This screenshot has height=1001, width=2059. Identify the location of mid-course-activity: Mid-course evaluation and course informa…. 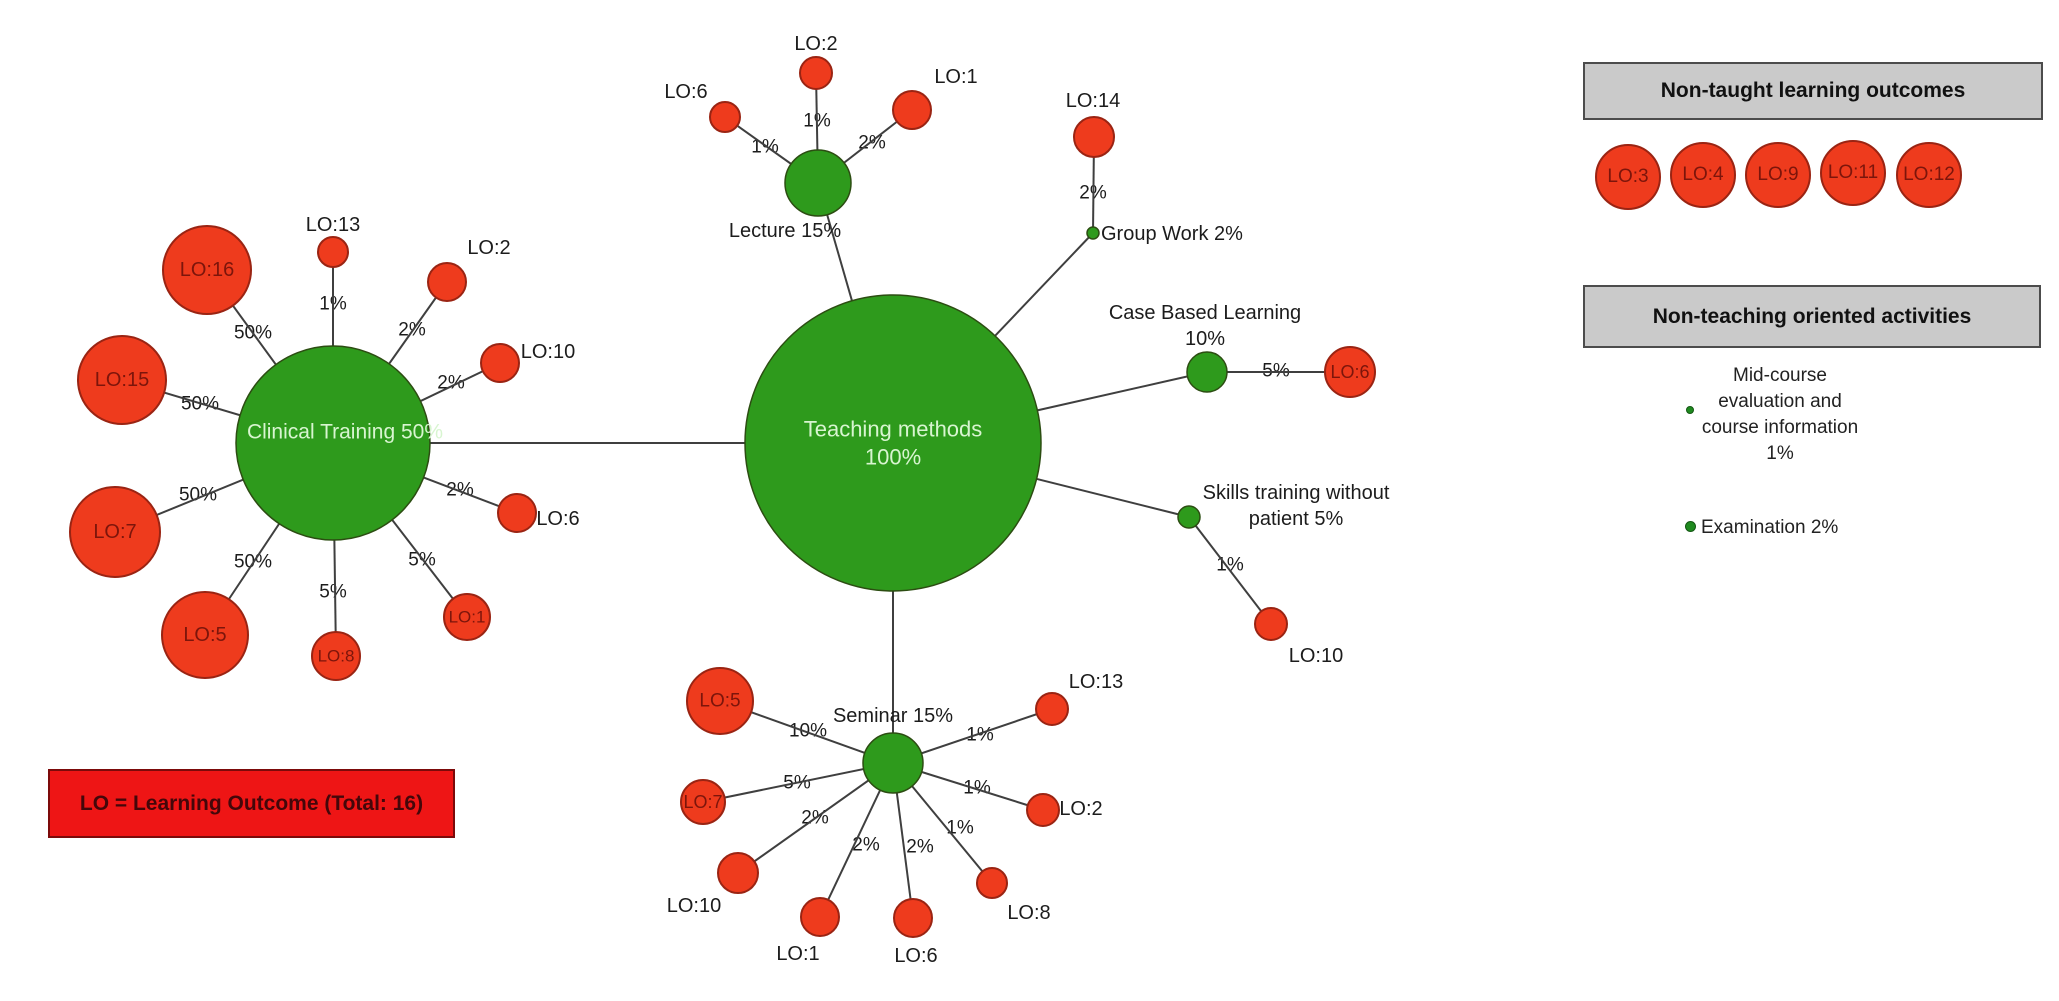
(1780, 415).